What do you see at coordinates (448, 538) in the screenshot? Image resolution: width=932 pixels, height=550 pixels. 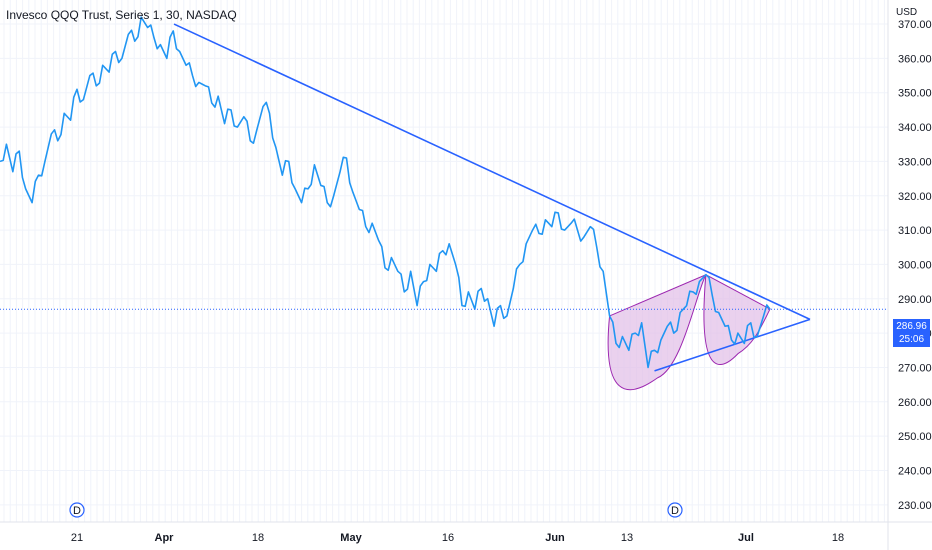 I see `x-tick-label: 16` at bounding box center [448, 538].